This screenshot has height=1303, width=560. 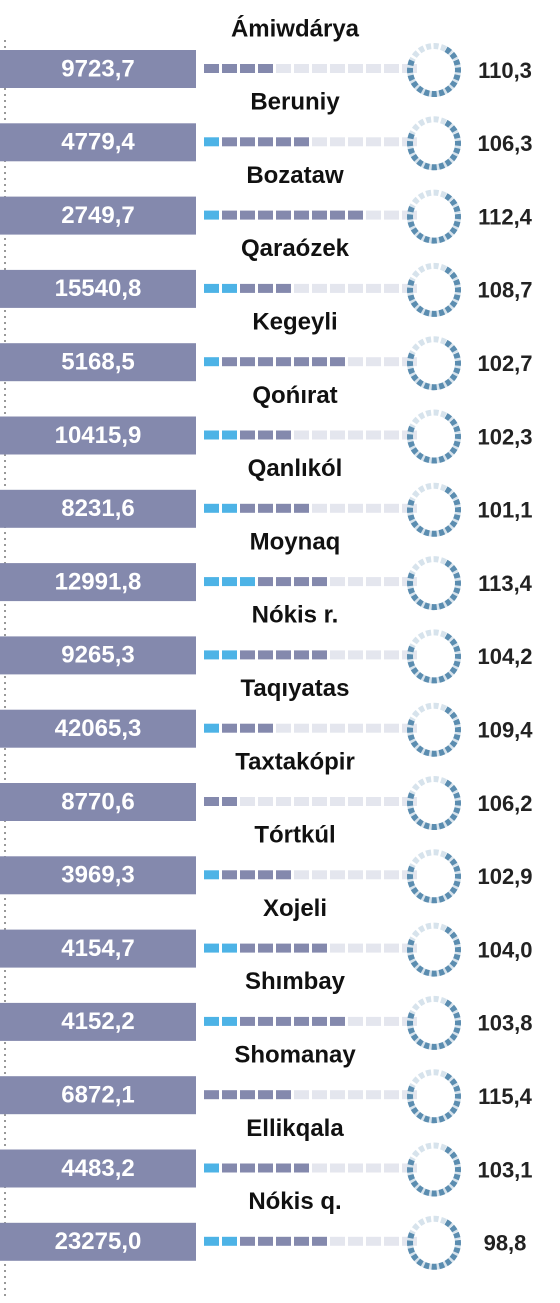 What do you see at coordinates (504, 436) in the screenshot?
I see `index-label: 102,3` at bounding box center [504, 436].